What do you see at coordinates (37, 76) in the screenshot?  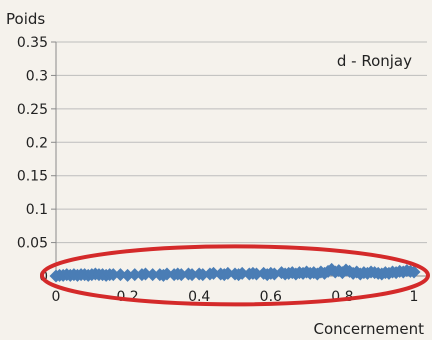 I see `y-tick-label: 0.3` at bounding box center [37, 76].